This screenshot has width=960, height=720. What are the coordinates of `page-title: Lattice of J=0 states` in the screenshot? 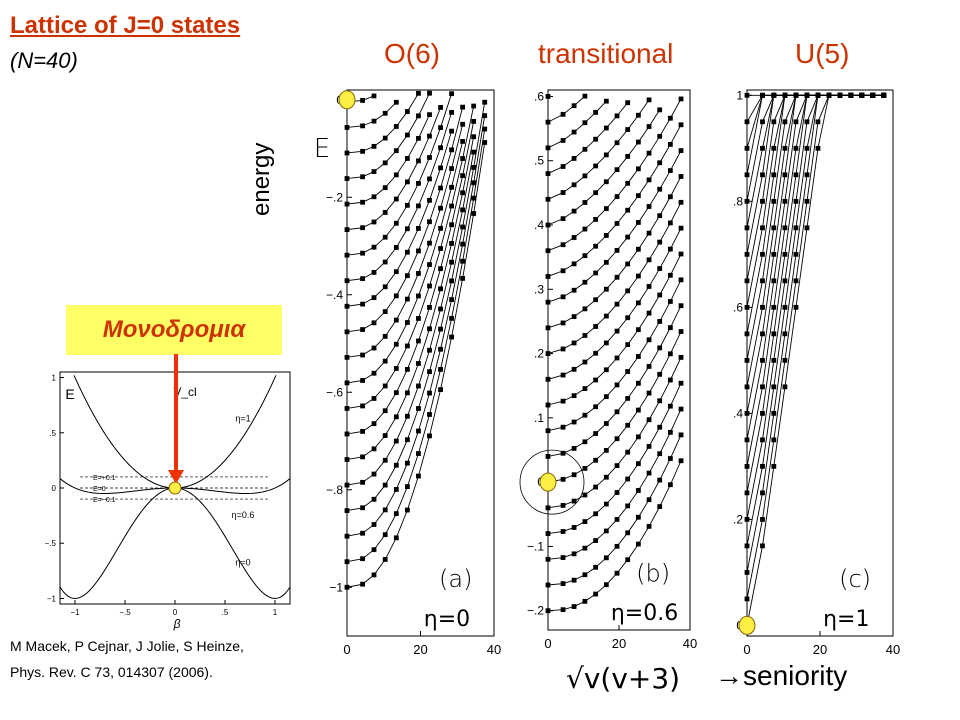 It's located at (125, 25).